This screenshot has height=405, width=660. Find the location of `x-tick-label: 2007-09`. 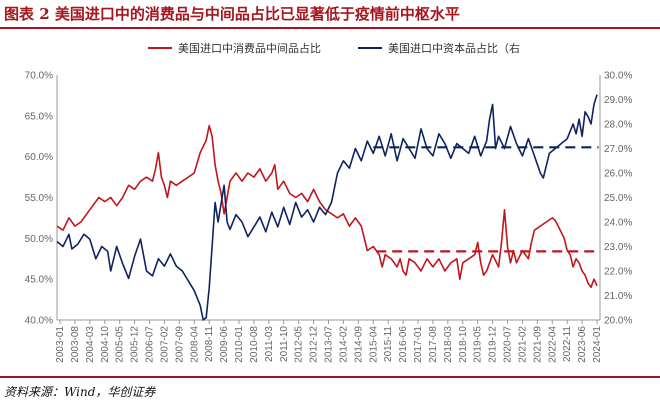

x-tick-label: 2007-09 is located at coordinates (179, 344).